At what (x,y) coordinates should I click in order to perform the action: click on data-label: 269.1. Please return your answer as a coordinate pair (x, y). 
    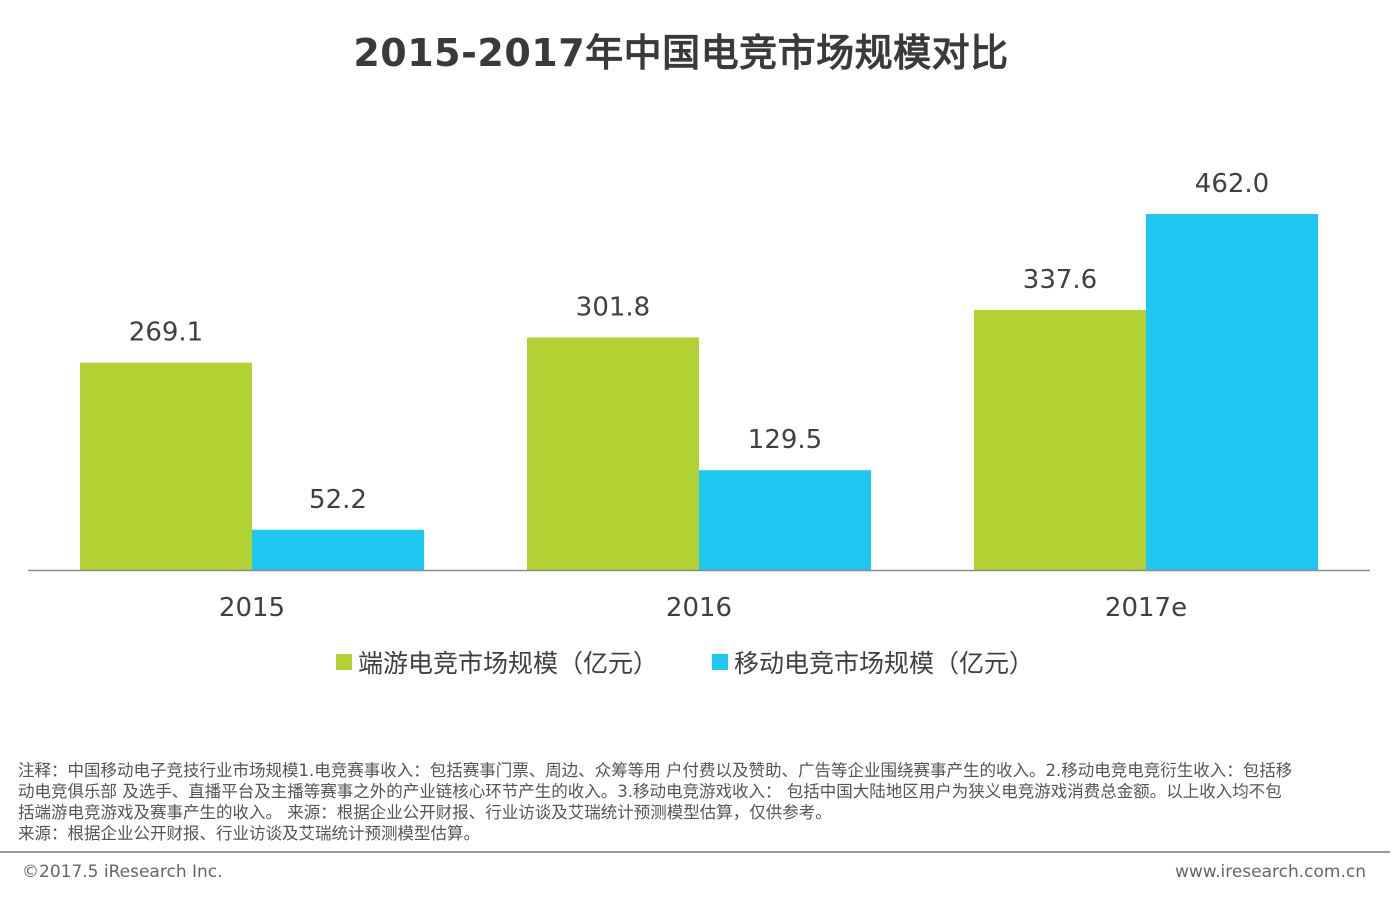
    Looking at the image, I should click on (166, 333).